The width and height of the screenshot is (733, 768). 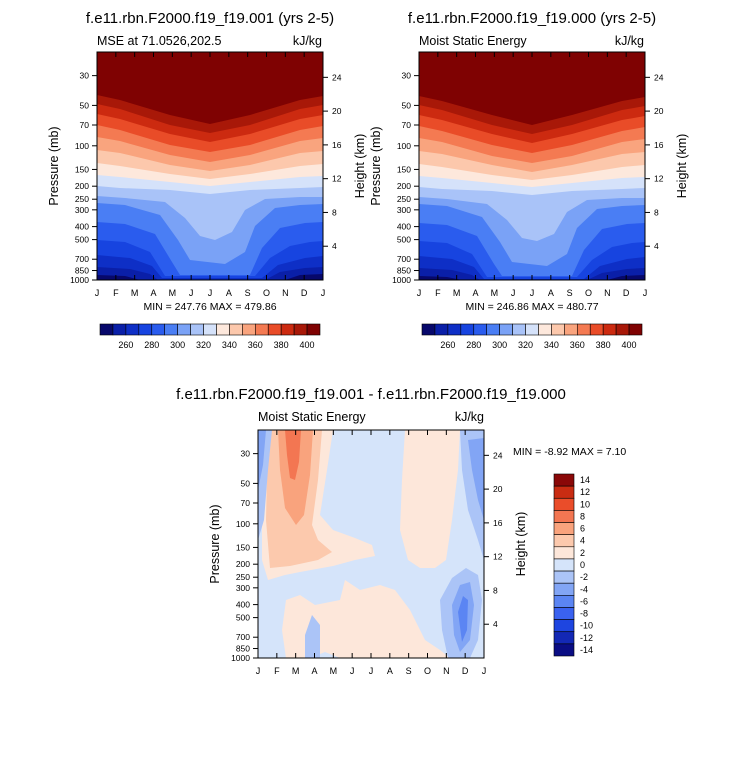 What do you see at coordinates (307, 41) in the screenshot?
I see `panel-1-units: kJ/kg` at bounding box center [307, 41].